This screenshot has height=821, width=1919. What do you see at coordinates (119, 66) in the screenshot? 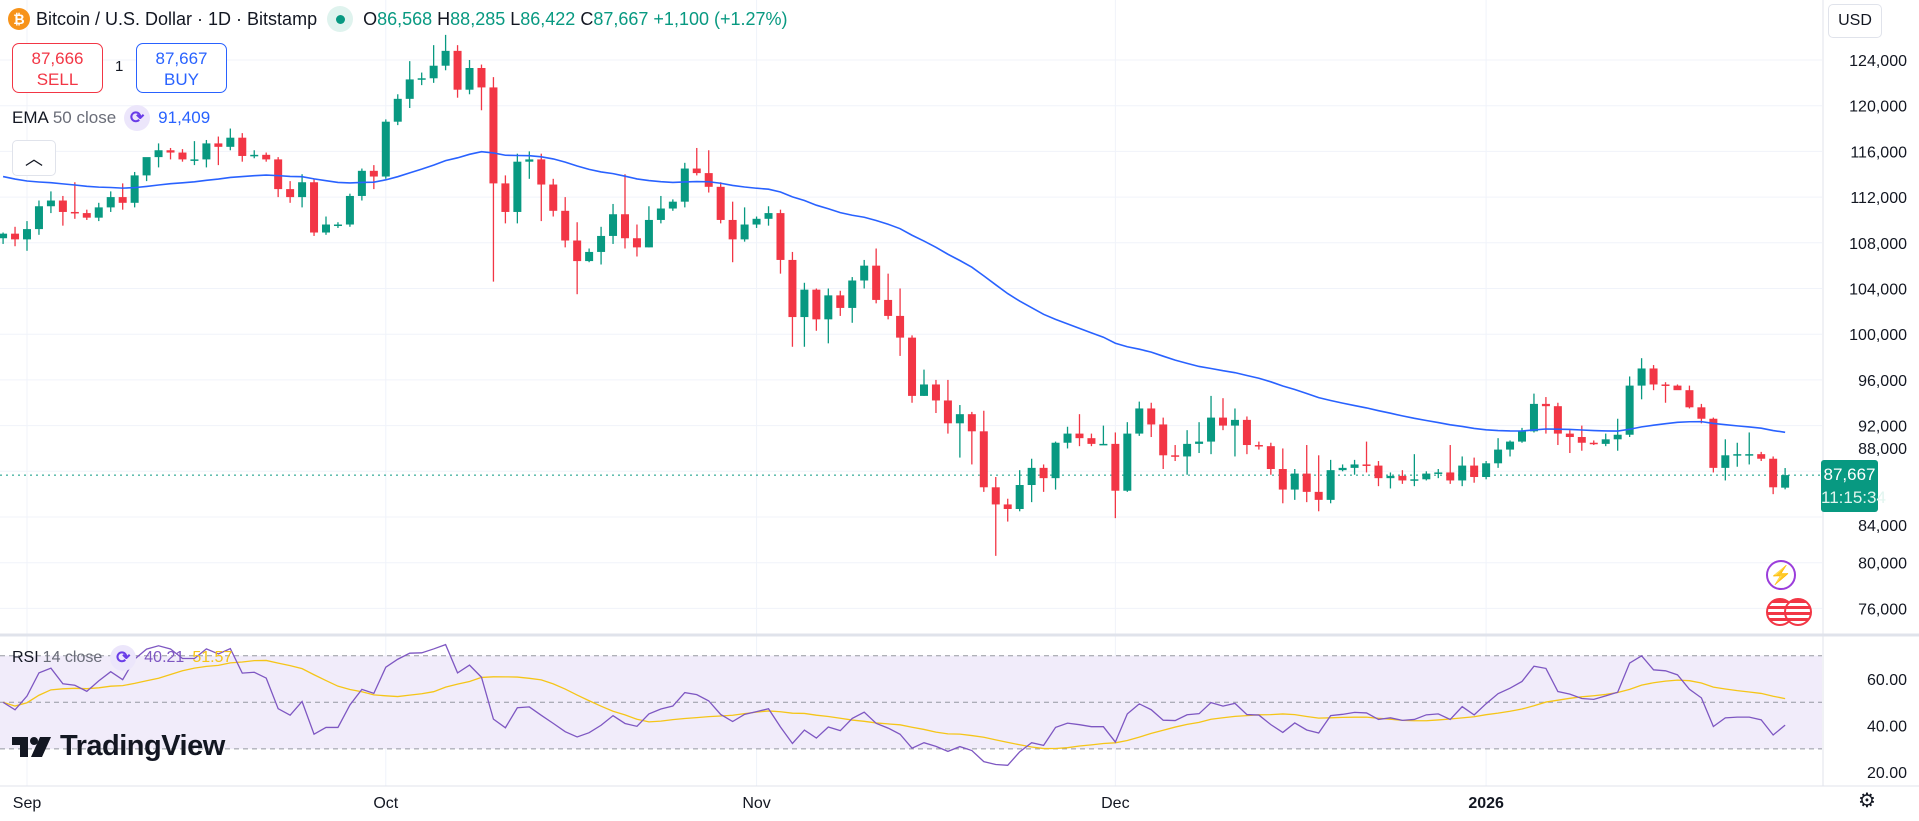
I see `trade-quantity: 1` at bounding box center [119, 66].